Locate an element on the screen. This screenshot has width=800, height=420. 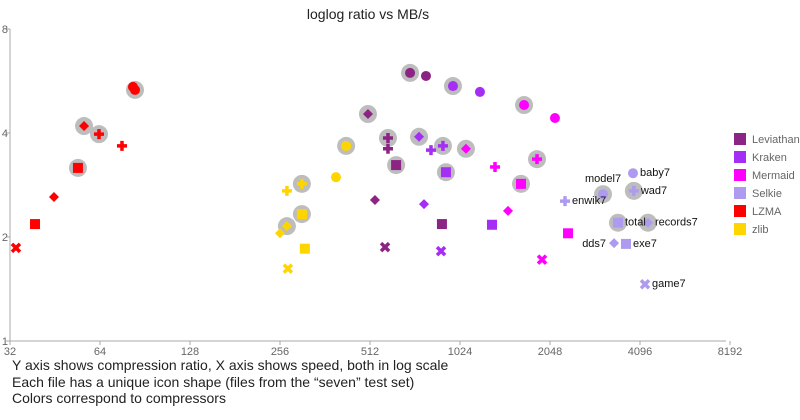
point-label: dds7 is located at coordinates (594, 244).